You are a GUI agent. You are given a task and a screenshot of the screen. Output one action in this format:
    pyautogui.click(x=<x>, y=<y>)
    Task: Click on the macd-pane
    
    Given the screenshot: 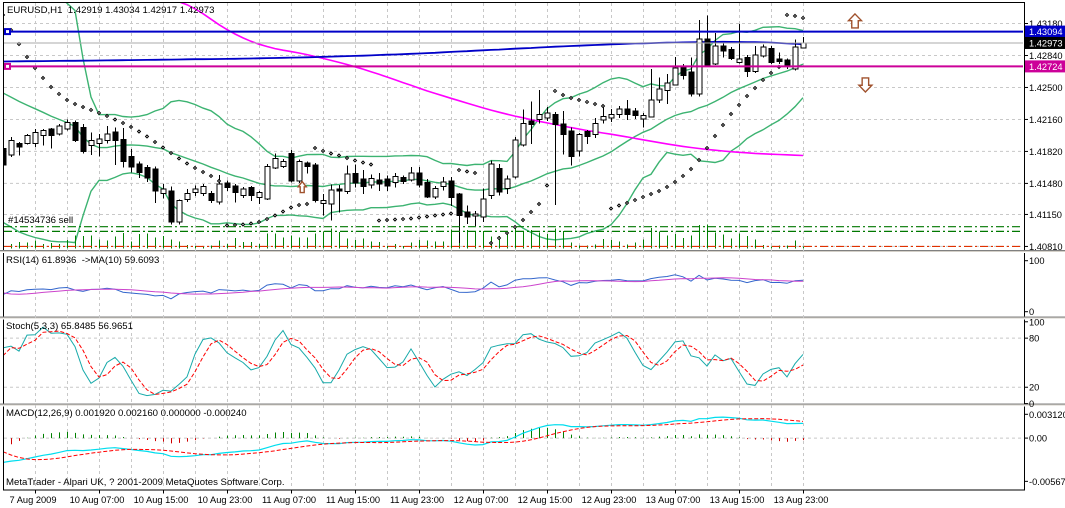 What is the action you would take?
    pyautogui.click(x=403, y=439)
    